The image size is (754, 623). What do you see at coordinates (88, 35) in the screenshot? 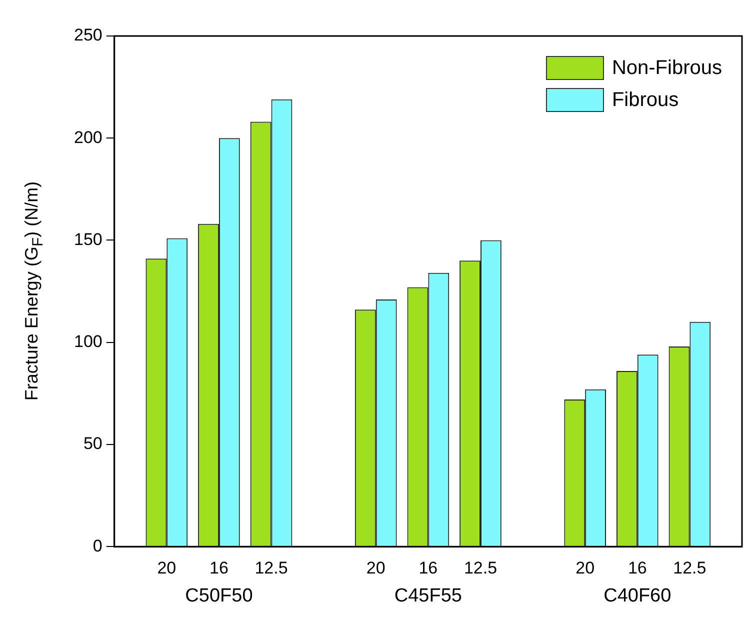
I see `y-tick-label: 250` at bounding box center [88, 35].